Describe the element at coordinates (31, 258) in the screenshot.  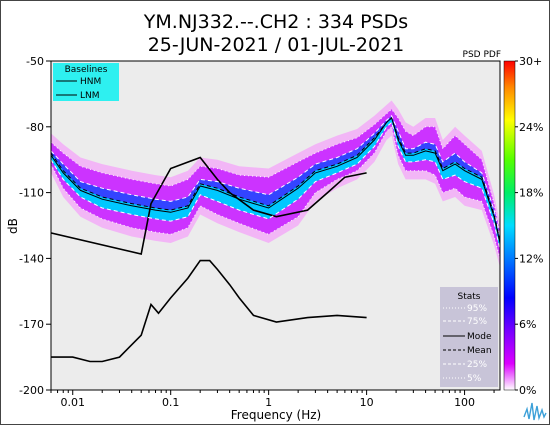
I see `y-tick-label-3: -140` at that location.